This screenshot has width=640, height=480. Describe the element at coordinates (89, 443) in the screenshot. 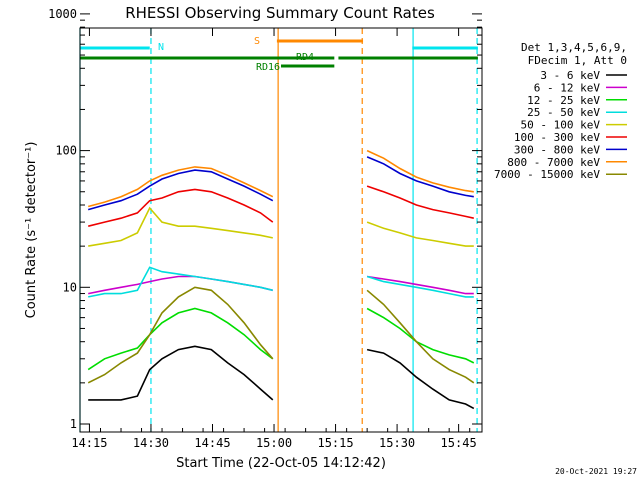

I see `x-tick-label: 14:15` at that location.